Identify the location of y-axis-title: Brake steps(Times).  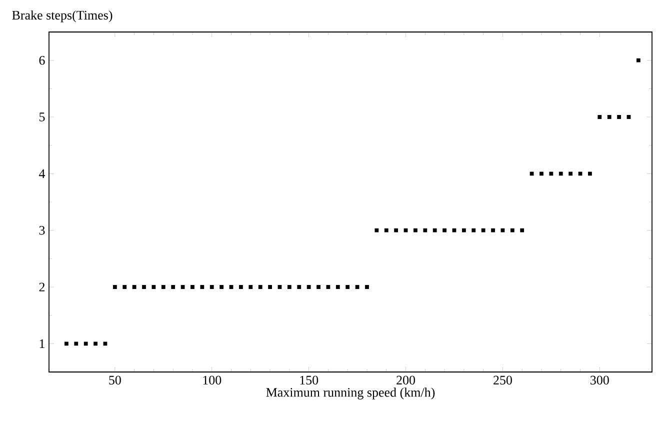
(62, 16).